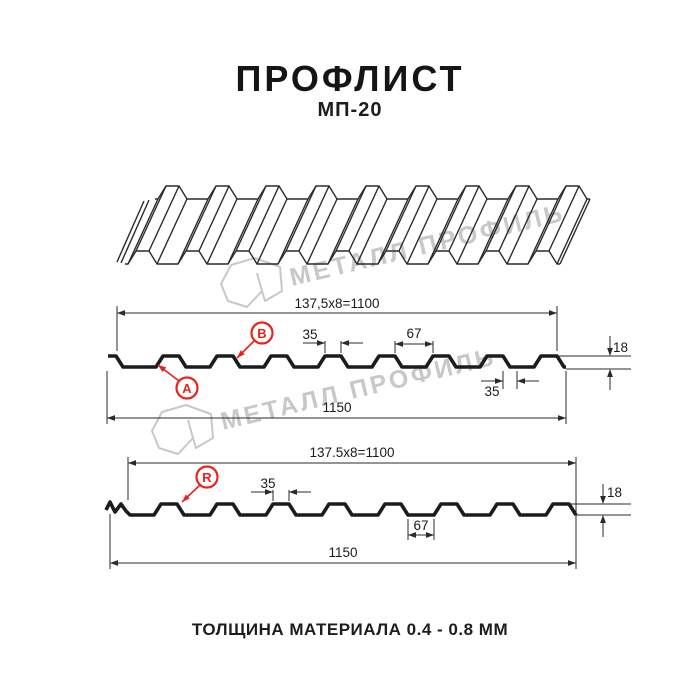 The height and width of the screenshot is (700, 700). Describe the element at coordinates (413, 333) in the screenshot. I see `dim-rib-spacing: 67` at that location.